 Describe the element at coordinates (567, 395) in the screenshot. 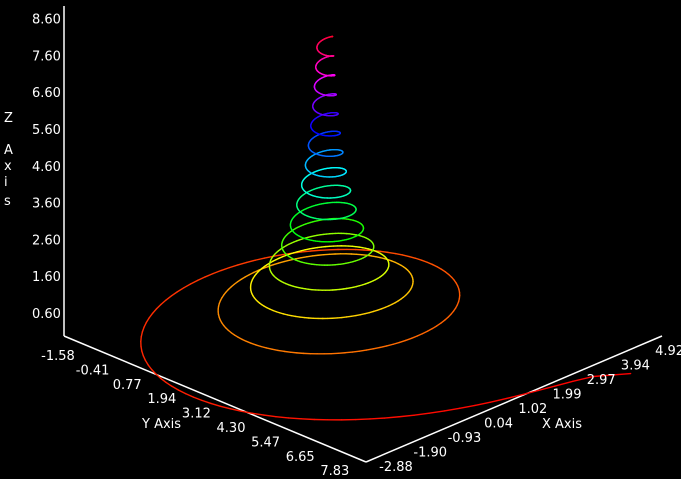

I see `x-tick-label: 1.99` at that location.